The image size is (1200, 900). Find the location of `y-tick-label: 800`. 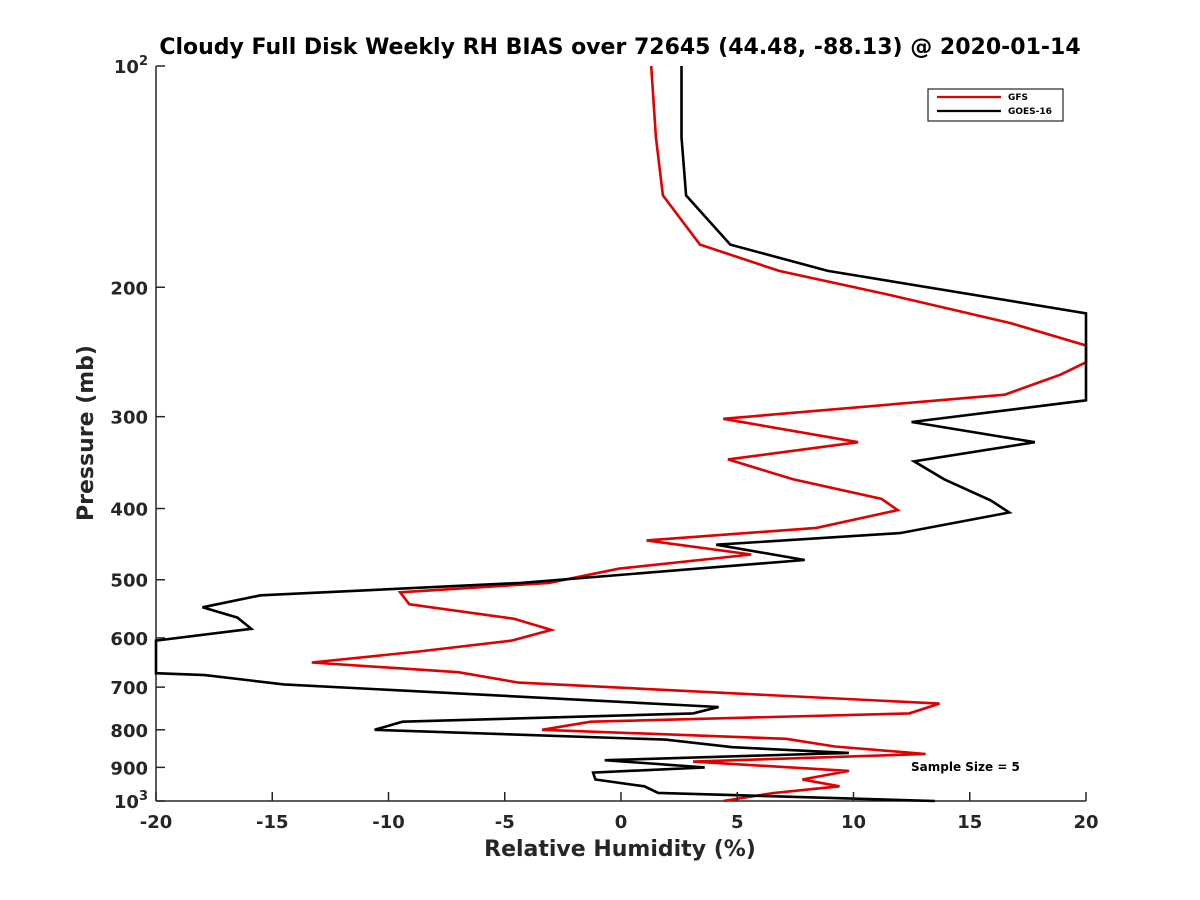

y-tick-label: 800 is located at coordinates (129, 731).